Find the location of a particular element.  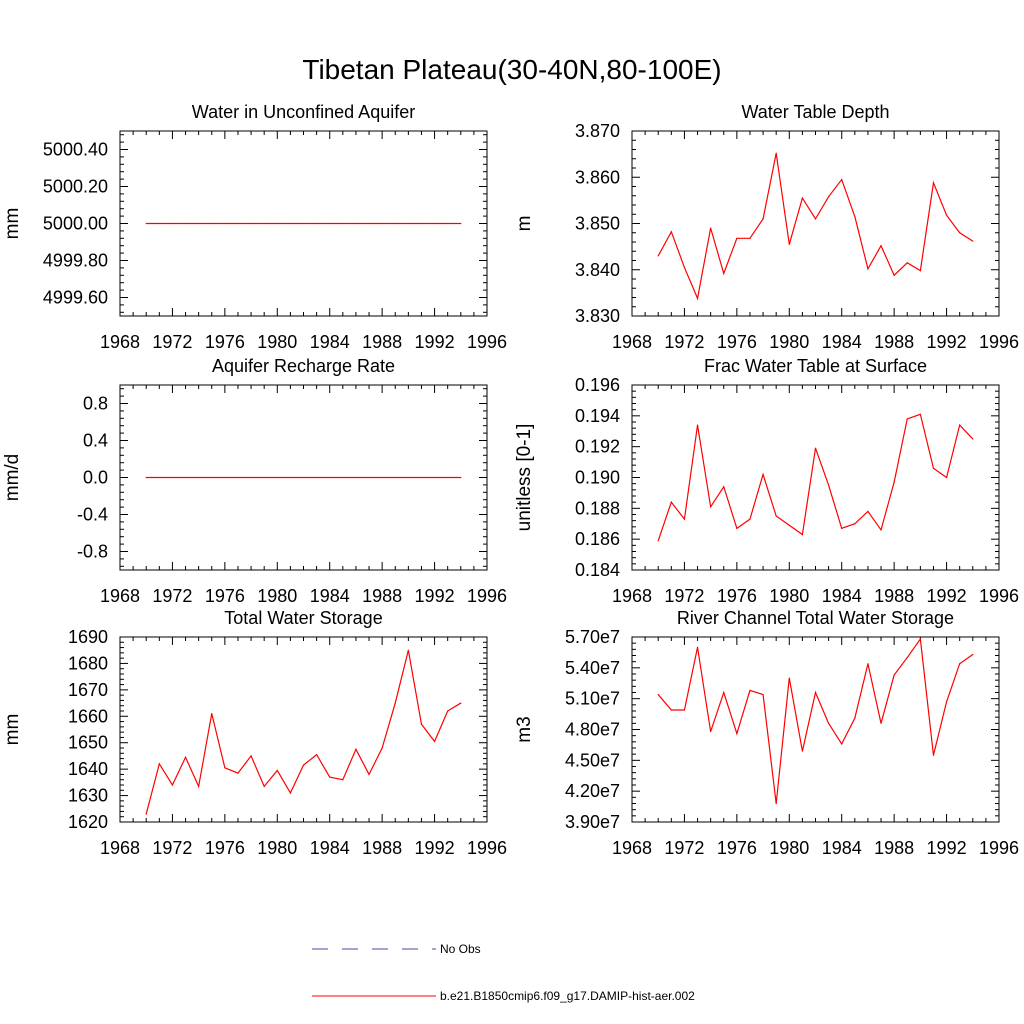

y-tick-label: 0.192 is located at coordinates (597, 447).